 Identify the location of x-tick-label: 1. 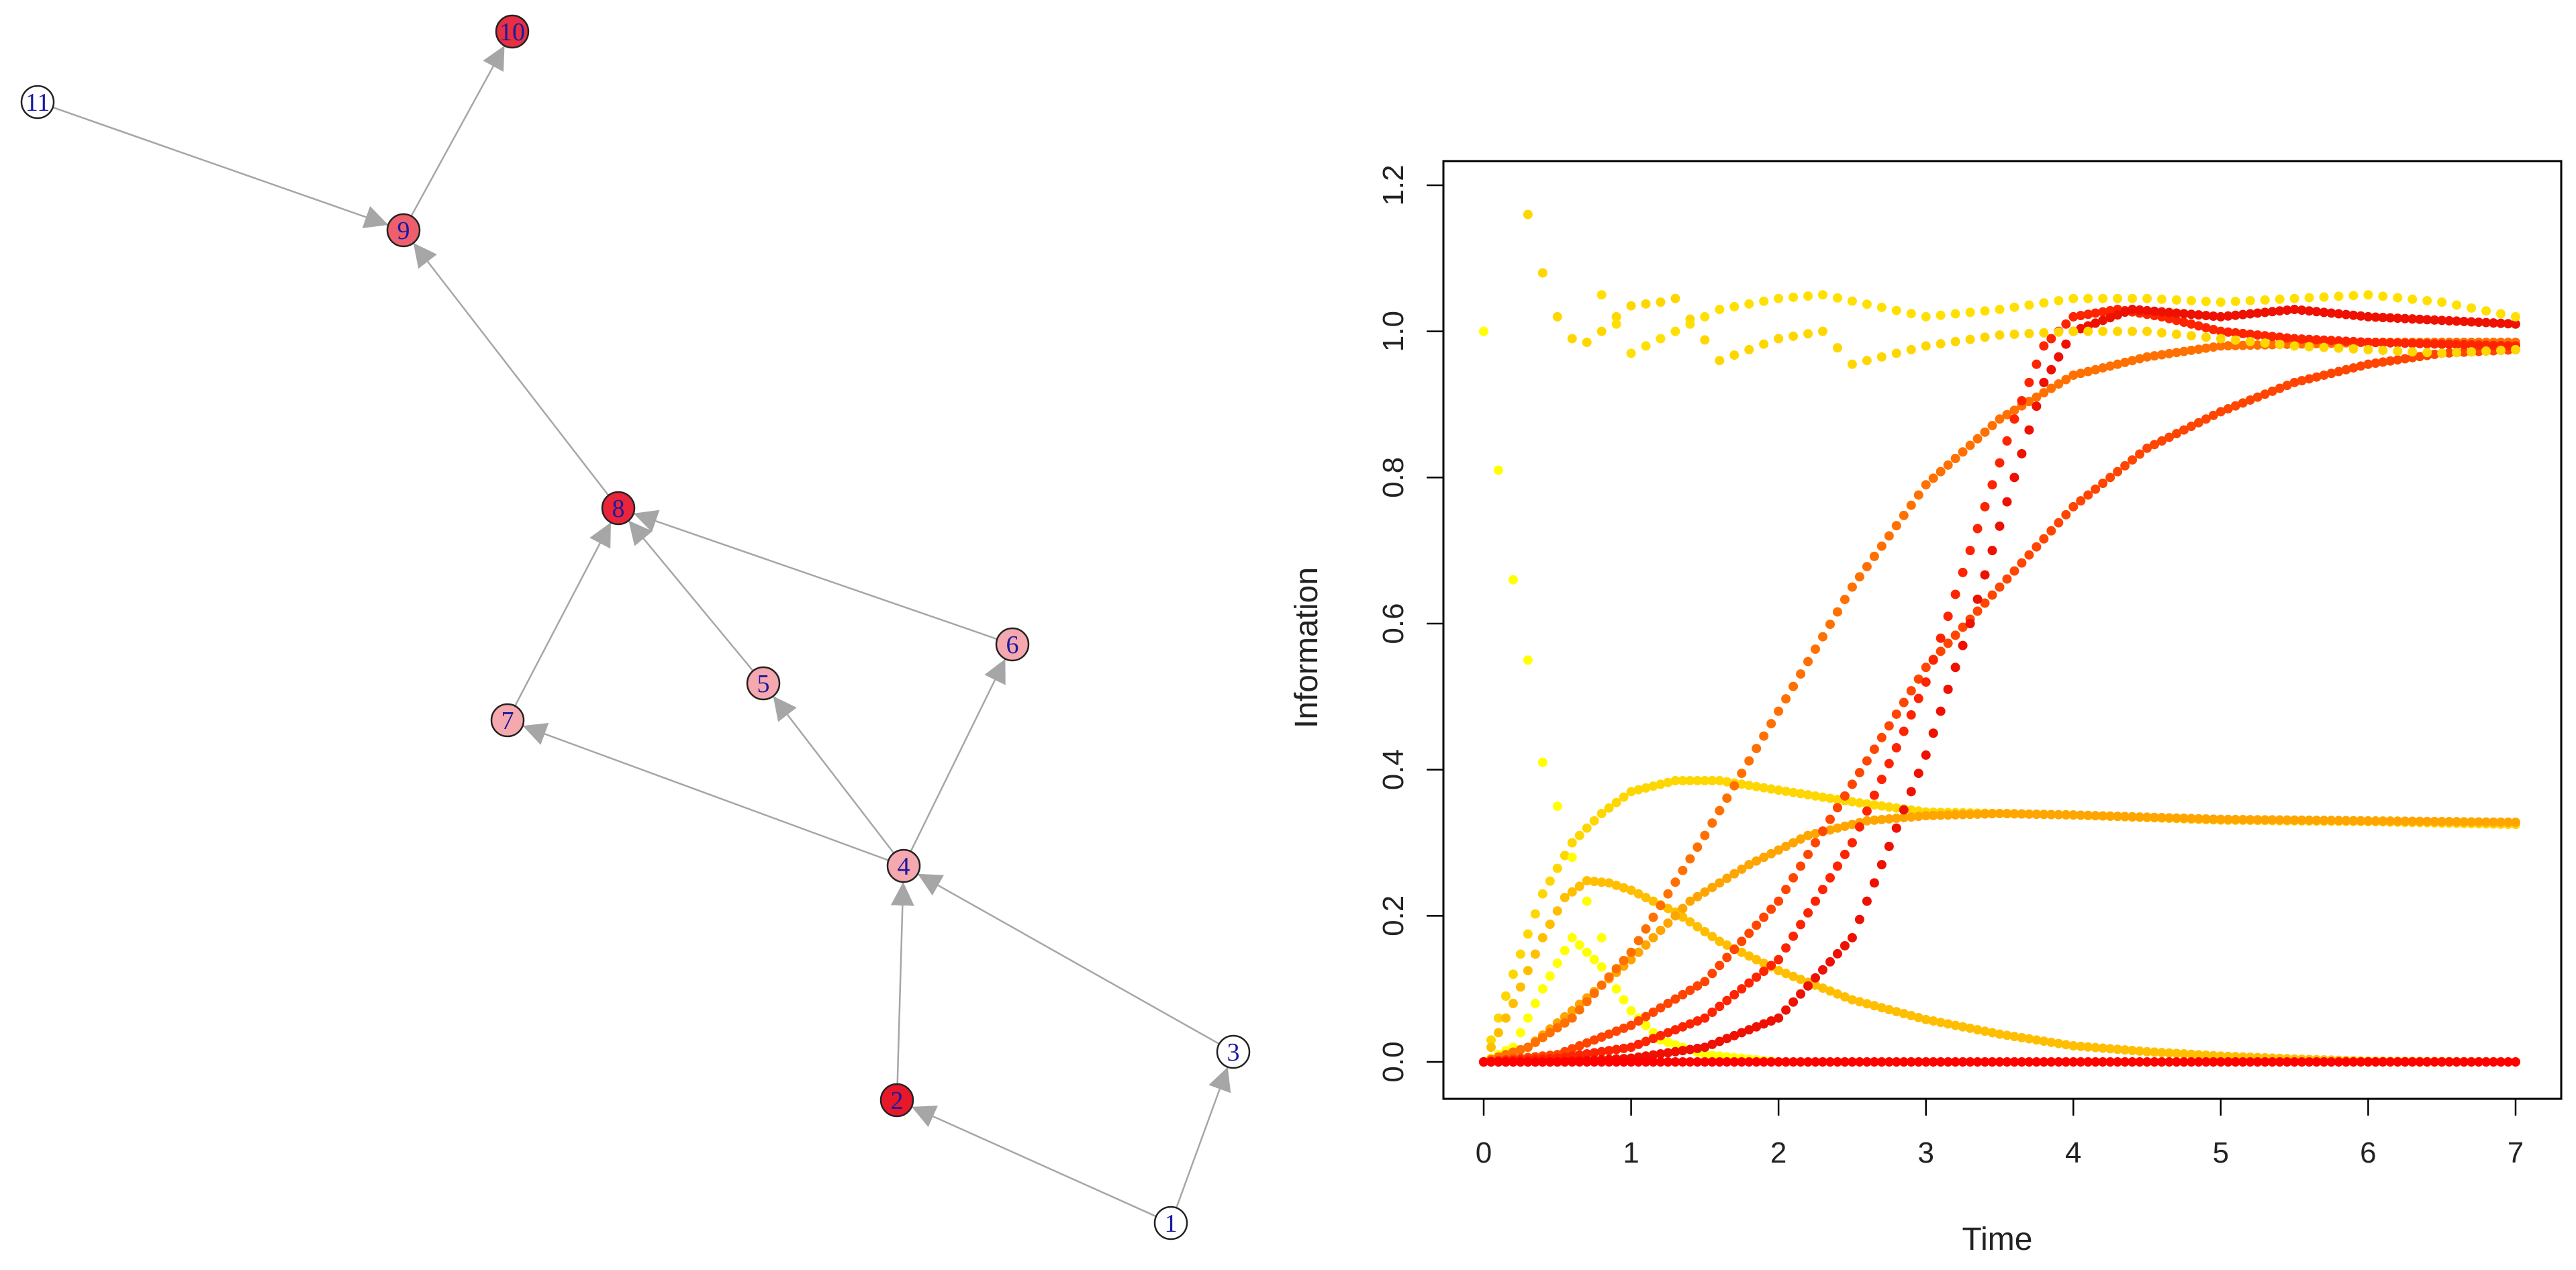
(1631, 1152).